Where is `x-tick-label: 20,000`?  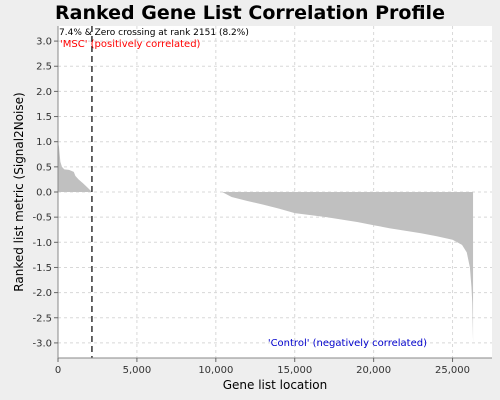
x-tick-label: 20,000 is located at coordinates (373, 370).